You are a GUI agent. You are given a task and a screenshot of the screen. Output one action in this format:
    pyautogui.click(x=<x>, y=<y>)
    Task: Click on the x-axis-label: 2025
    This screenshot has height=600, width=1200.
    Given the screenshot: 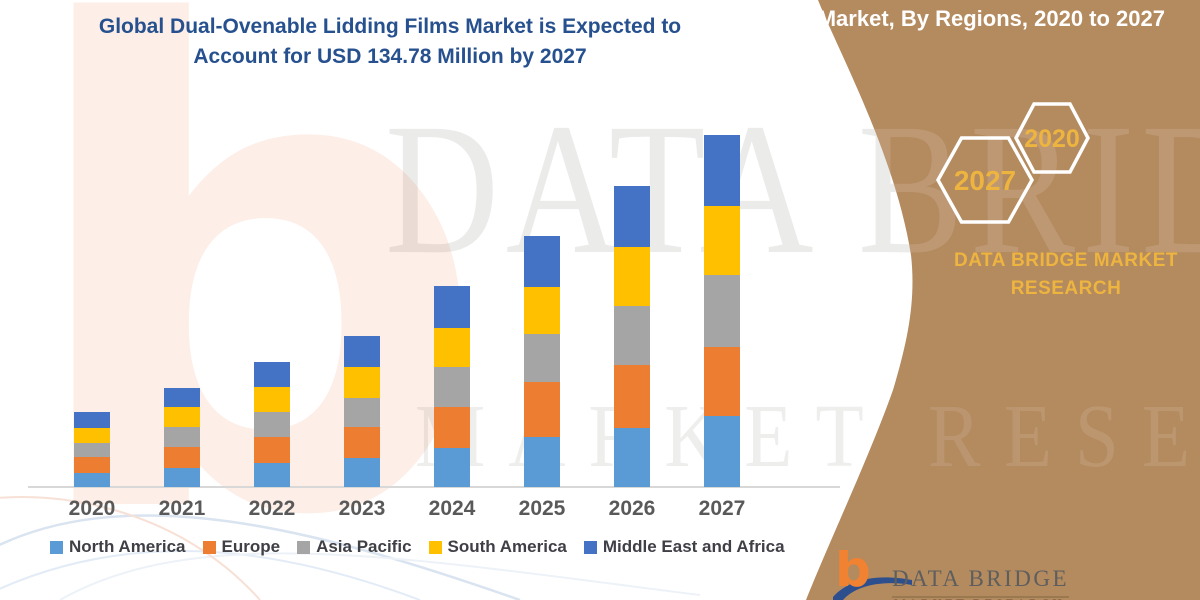 What is the action you would take?
    pyautogui.click(x=542, y=508)
    